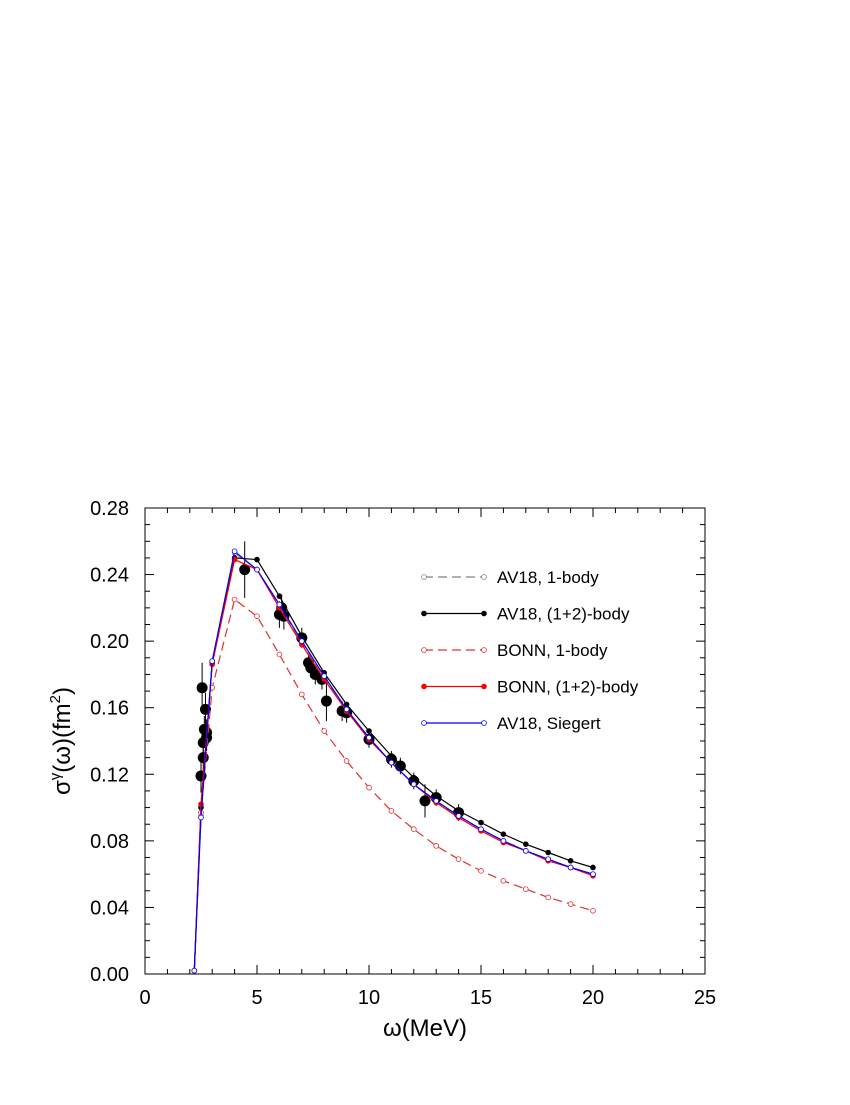 Image resolution: width=850 pixels, height=1105 pixels. I want to click on x-axis-title: ω(MeV), so click(425, 1028).